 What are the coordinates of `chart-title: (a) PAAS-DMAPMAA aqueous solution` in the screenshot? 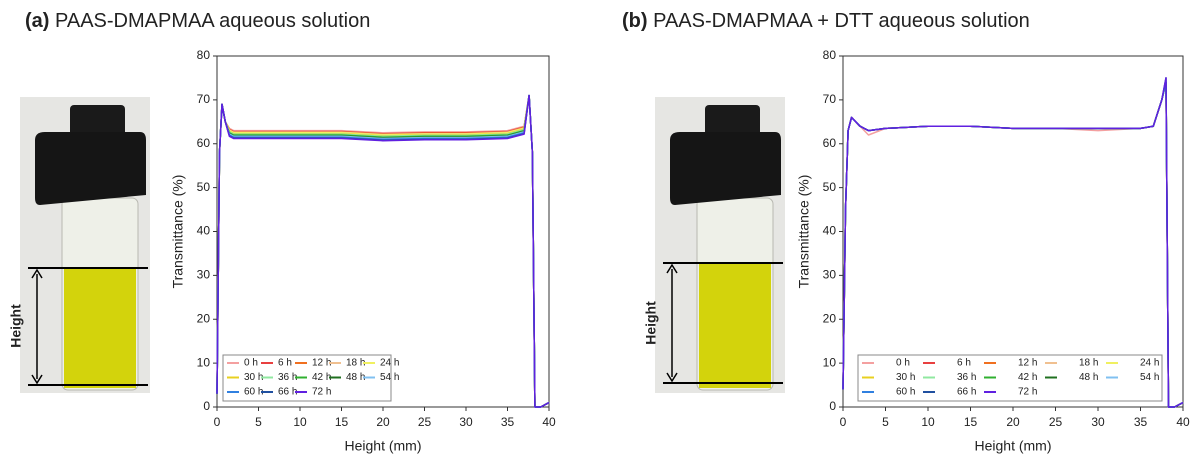 It's located at (197, 21).